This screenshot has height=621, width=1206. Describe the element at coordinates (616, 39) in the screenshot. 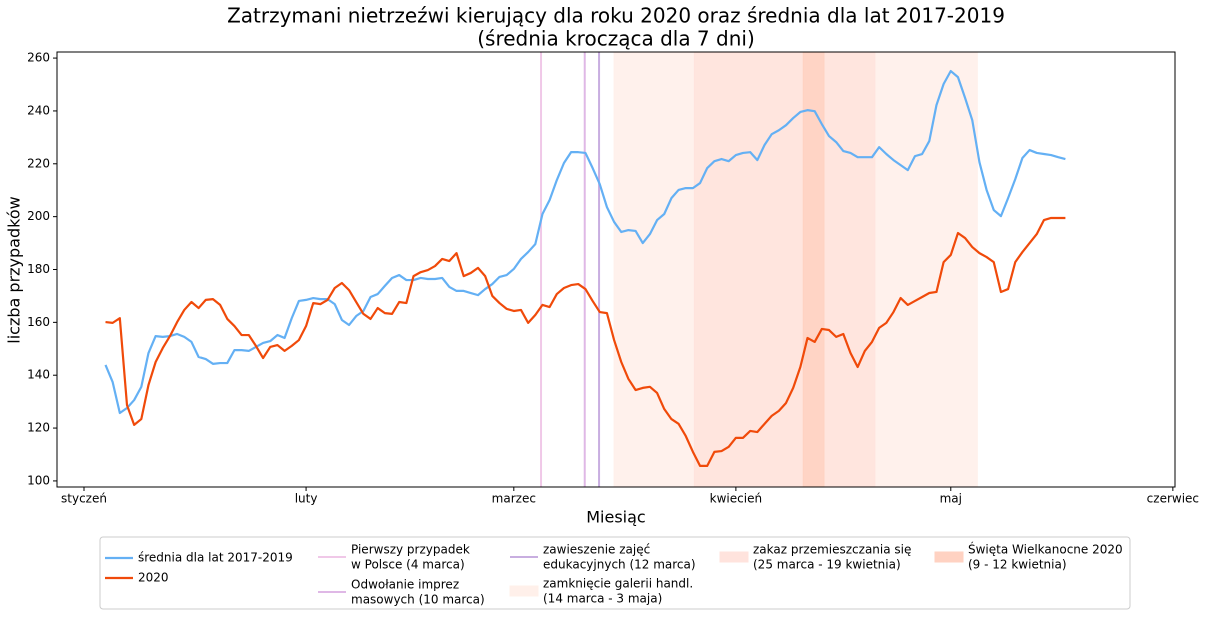

I see `chart-subtitle: (średnia krocząca dla 7 dni)` at that location.